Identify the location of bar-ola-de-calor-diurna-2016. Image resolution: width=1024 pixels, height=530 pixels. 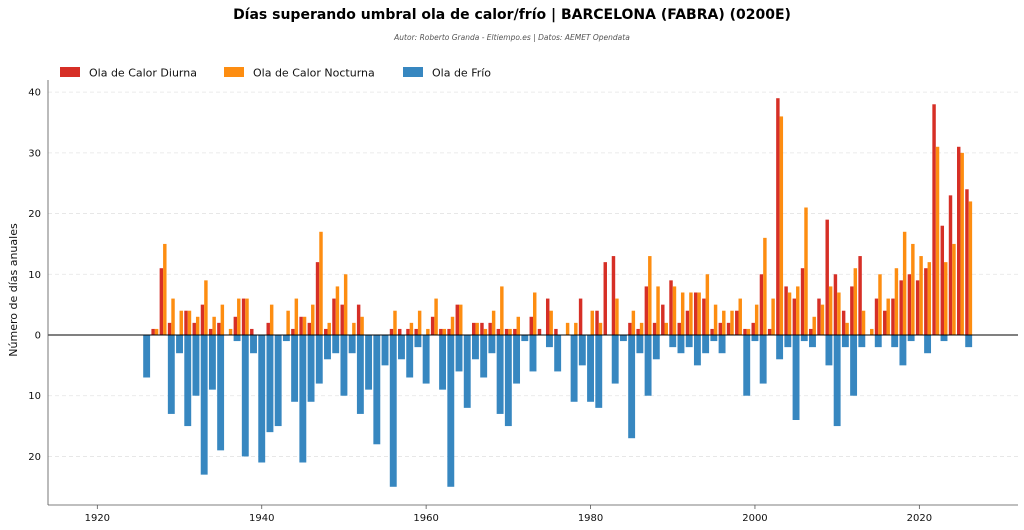
(885, 322).